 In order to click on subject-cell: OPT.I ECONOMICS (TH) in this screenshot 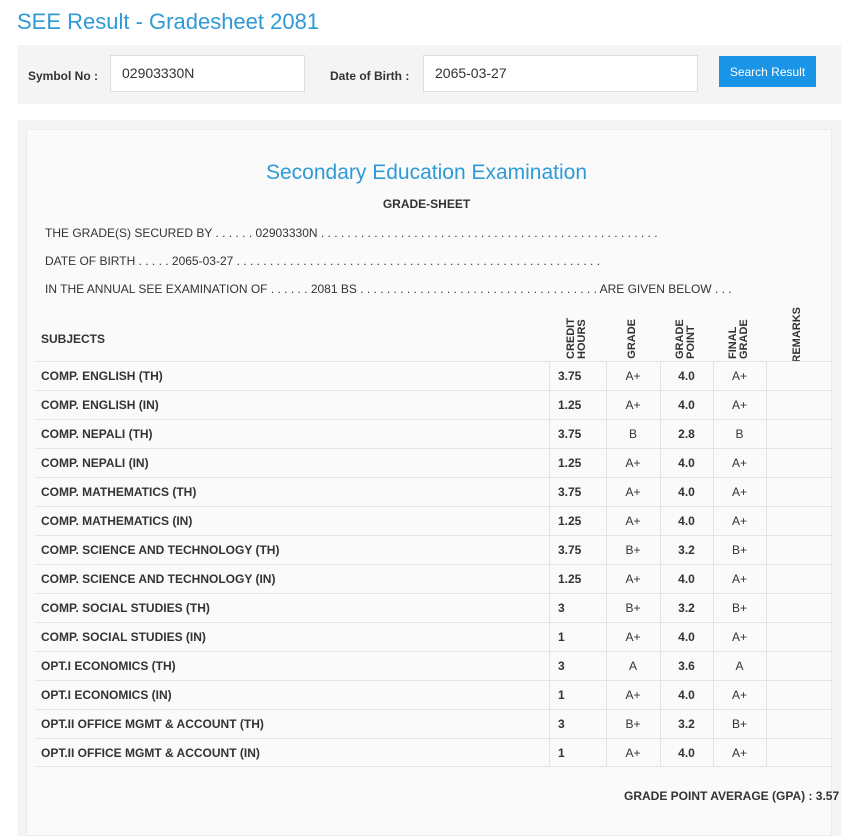, I will do `click(108, 666)`.